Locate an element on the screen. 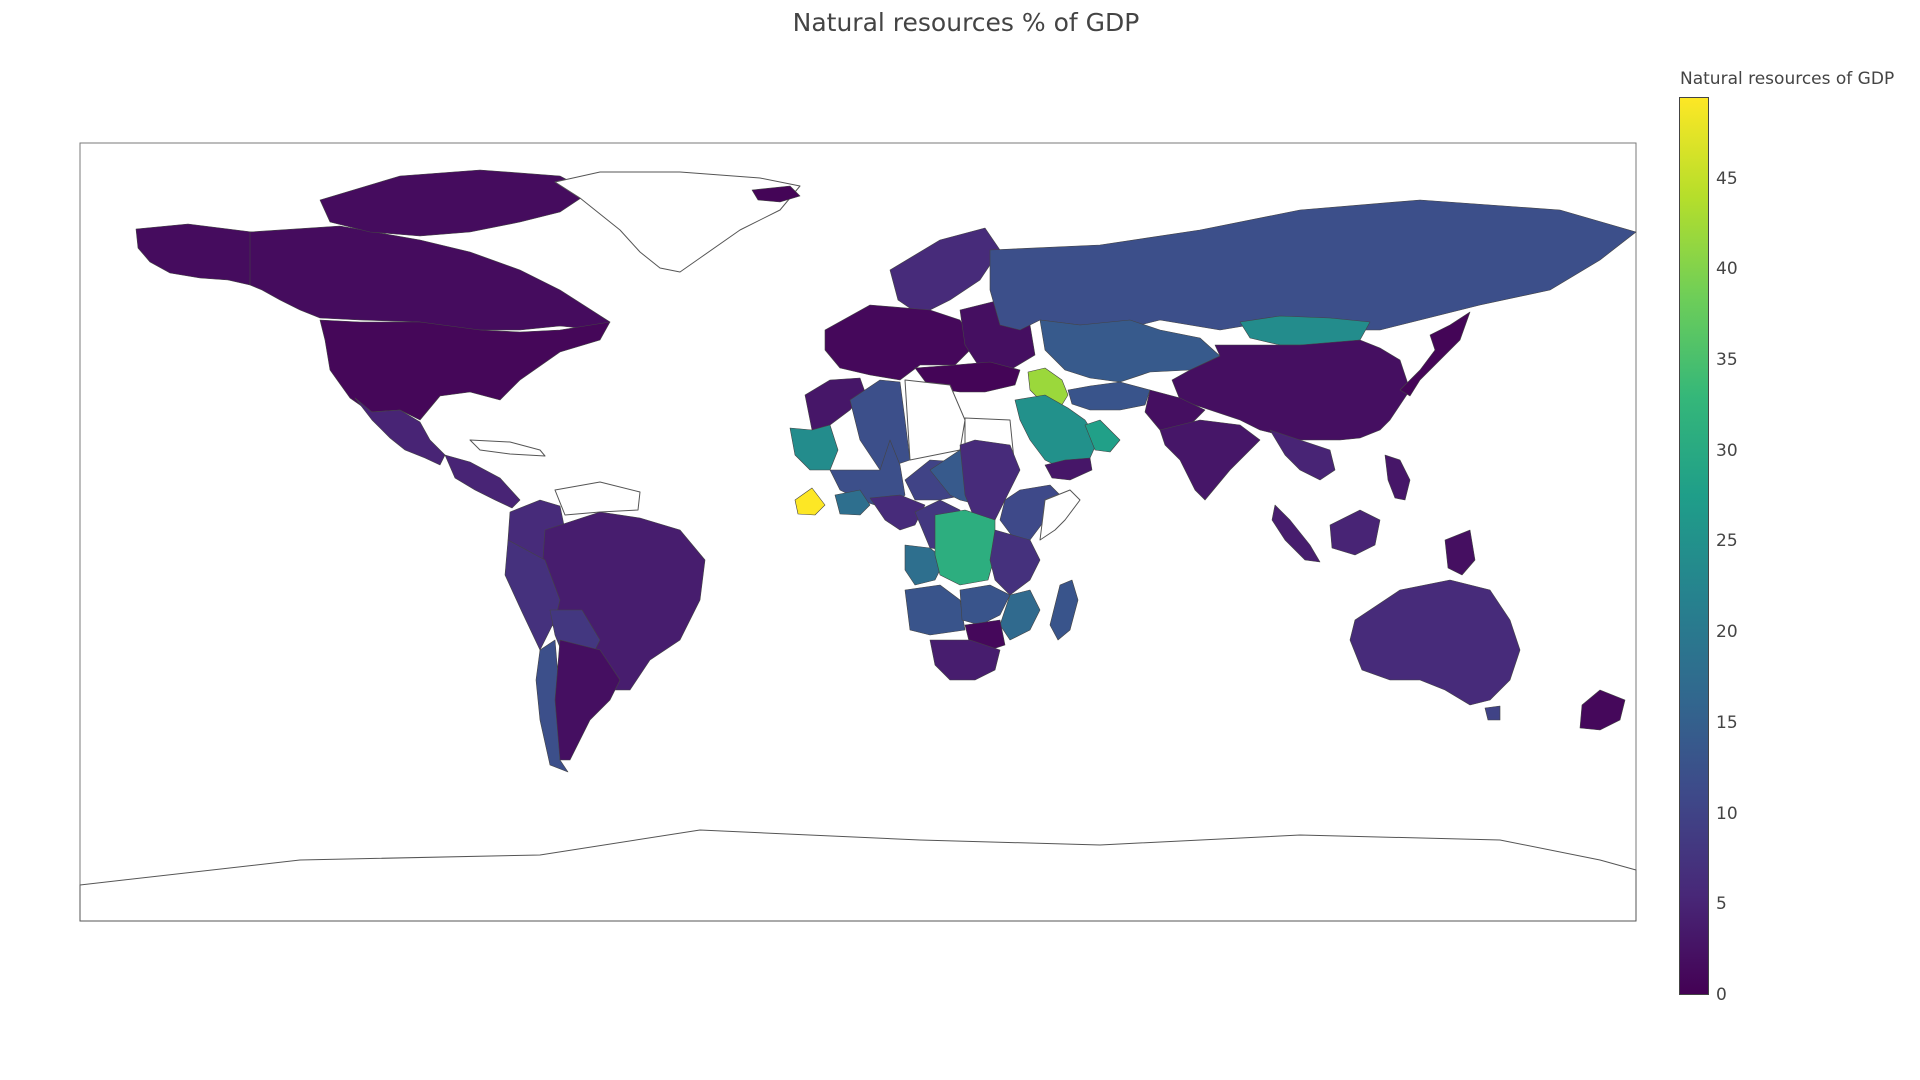 The height and width of the screenshot is (1080, 1920). region-southern-africa: Southern Africa: 4 is located at coordinates (965, 660).